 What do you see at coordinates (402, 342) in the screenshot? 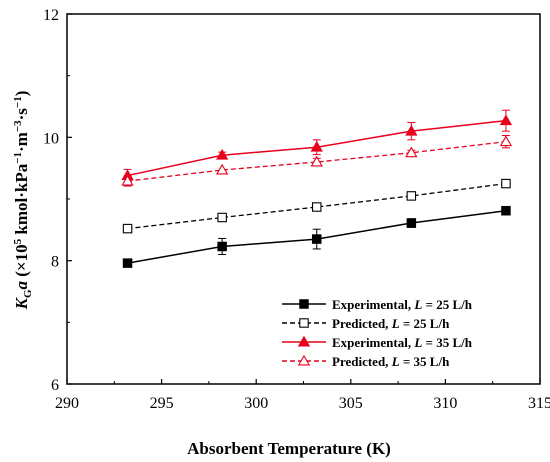
I see `legend-label: Experimental, L = 35 L/h` at bounding box center [402, 342].